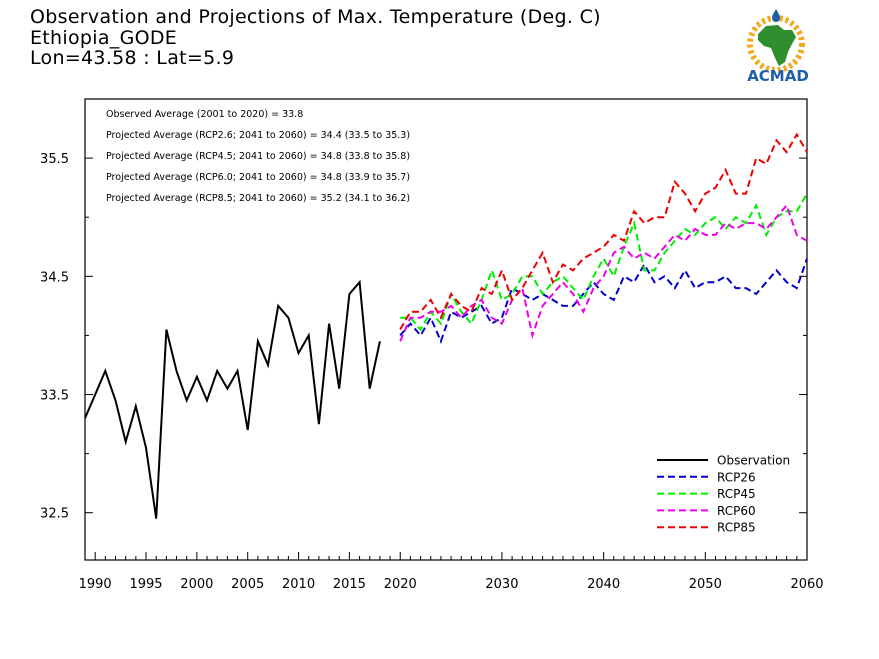  What do you see at coordinates (204, 114) in the screenshot?
I see `annotation-observed: Observed Average (2001 to 2020) = 33.8` at bounding box center [204, 114].